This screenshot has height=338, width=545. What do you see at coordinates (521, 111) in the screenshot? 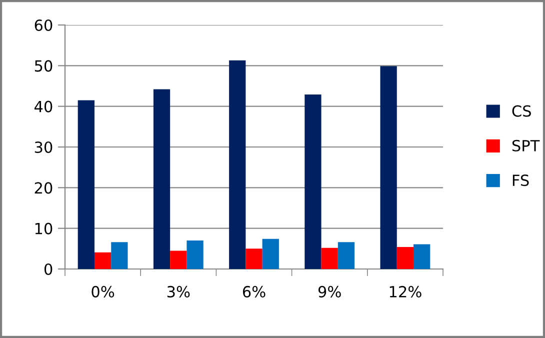
I see `legend-label: CS` at bounding box center [521, 111].